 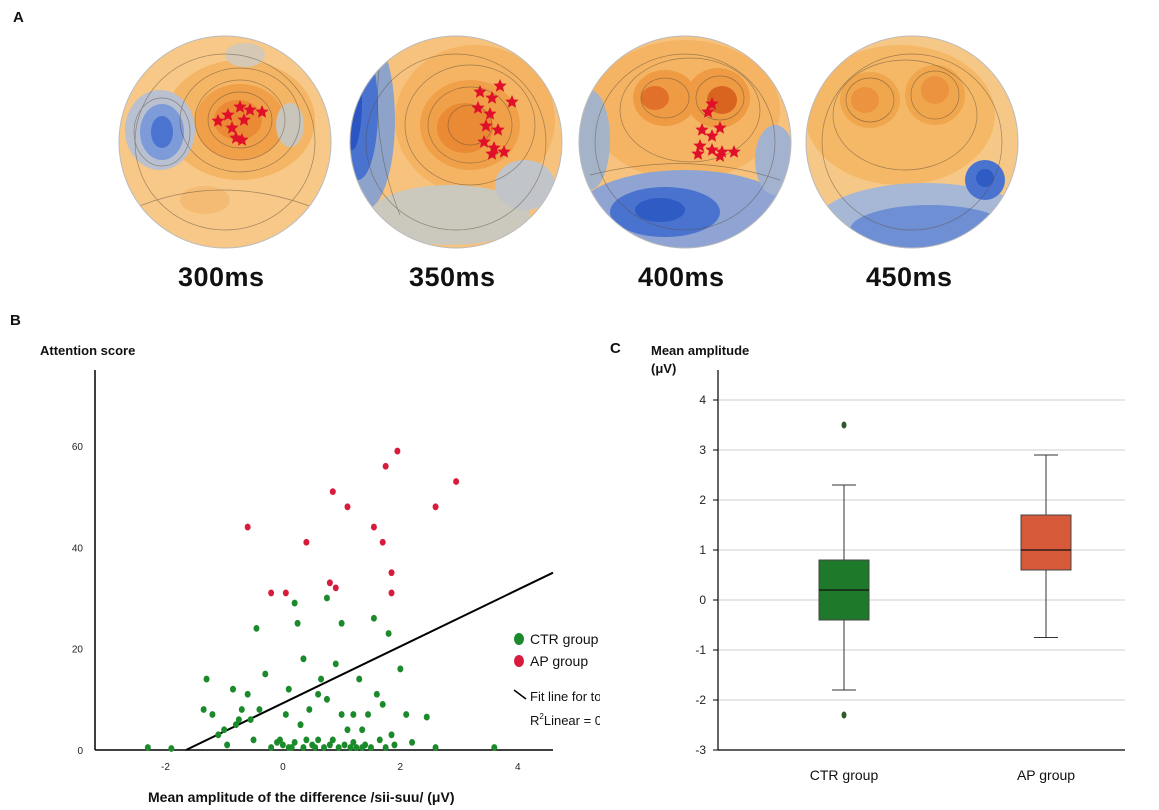 What do you see at coordinates (1046, 775) in the screenshot?
I see `ap-category-label: AP group` at bounding box center [1046, 775].